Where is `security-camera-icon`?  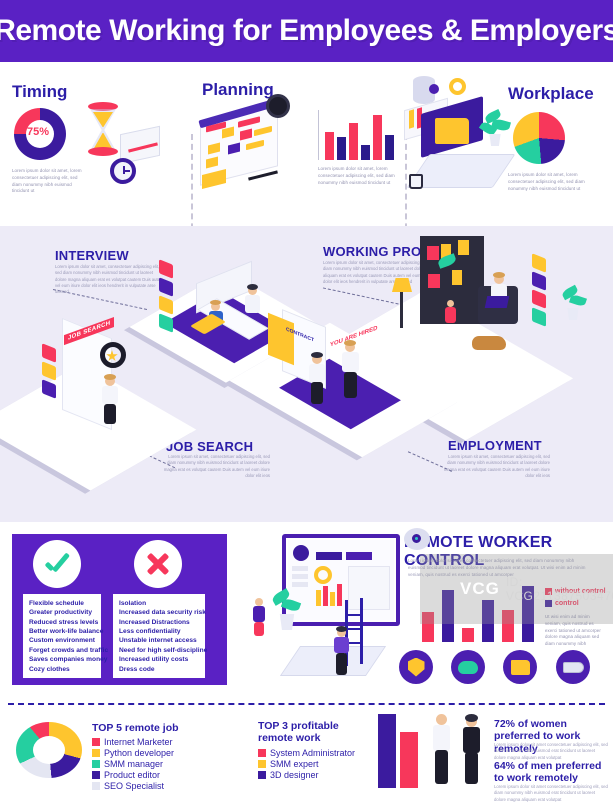 security-camera-icon is located at coordinates (573, 667).